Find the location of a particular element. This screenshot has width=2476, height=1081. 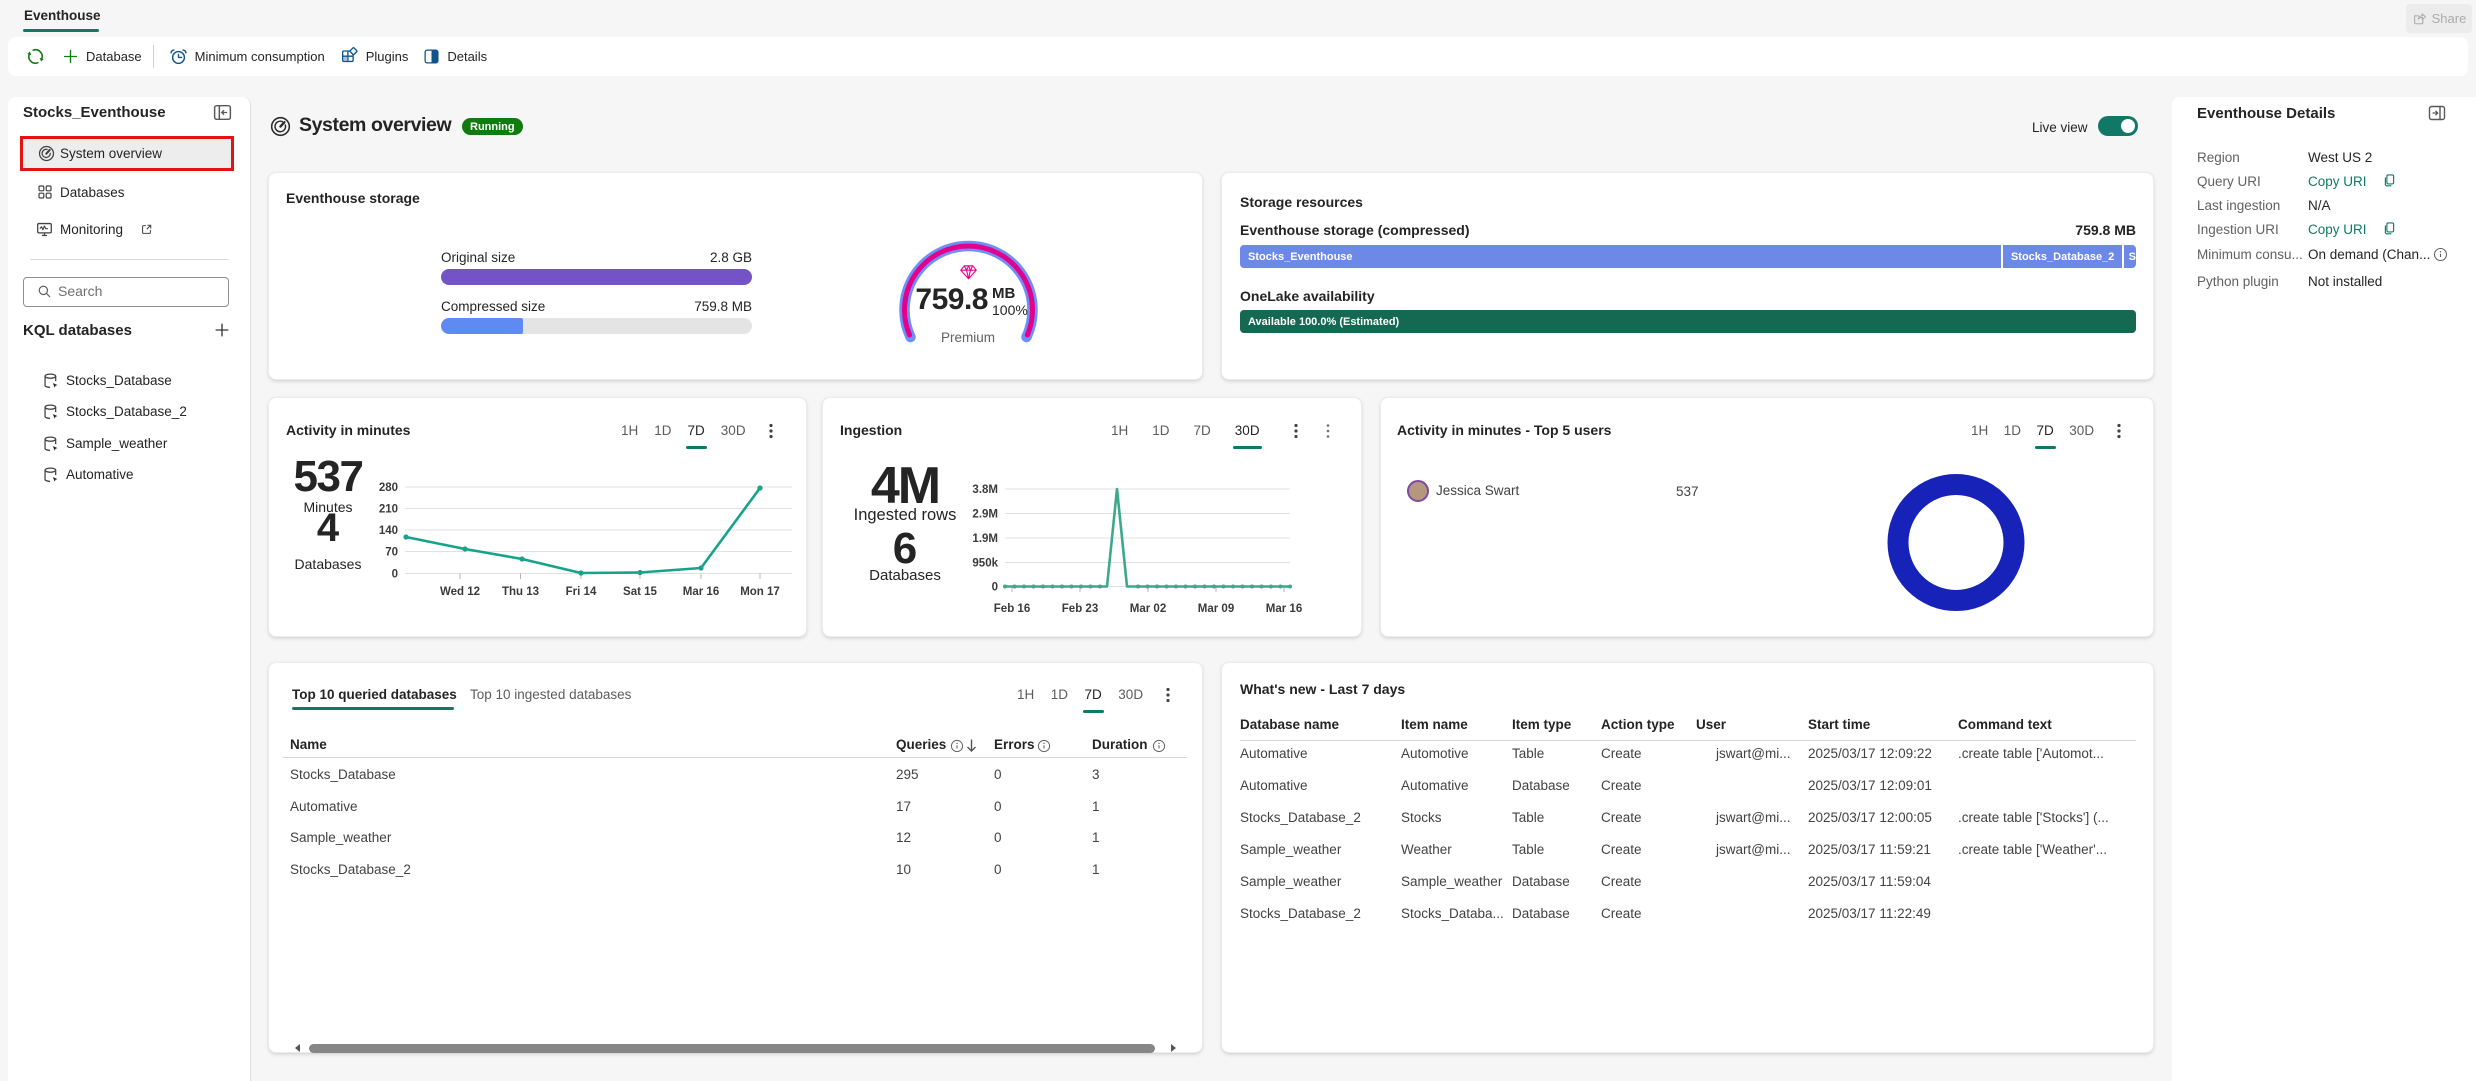

svg-text: 2.9M is located at coordinates (985, 515).